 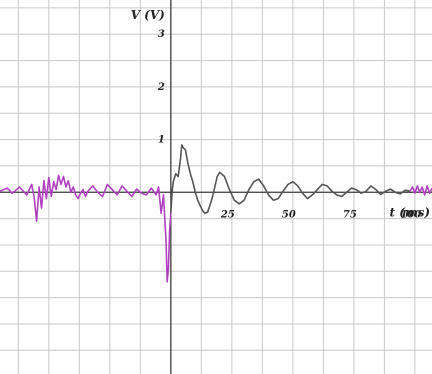 What do you see at coordinates (148, 15) in the screenshot?
I see `y-axis-label: V (V)` at bounding box center [148, 15].